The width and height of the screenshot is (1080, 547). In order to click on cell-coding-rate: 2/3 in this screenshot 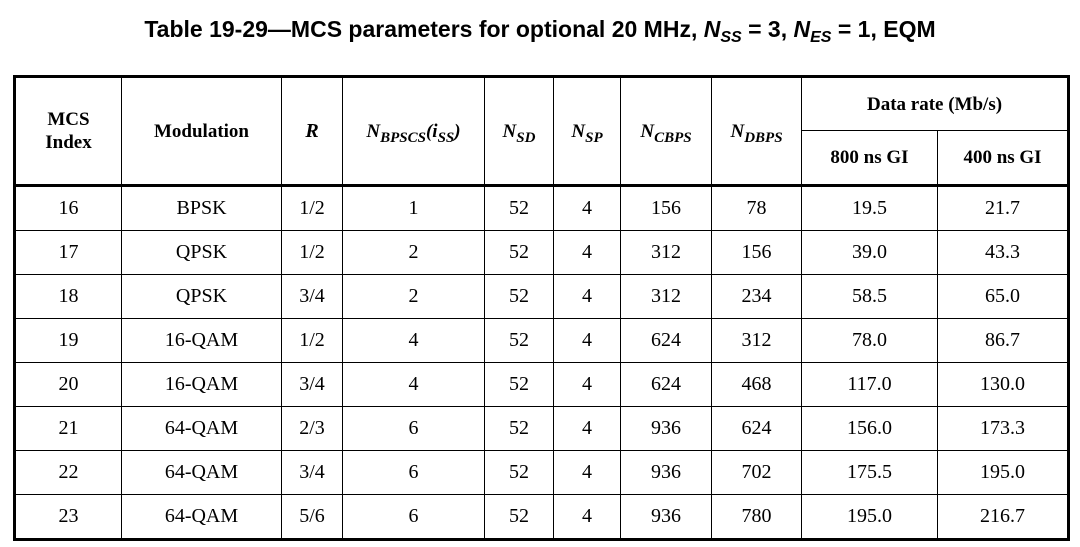, I will do `click(312, 428)`.